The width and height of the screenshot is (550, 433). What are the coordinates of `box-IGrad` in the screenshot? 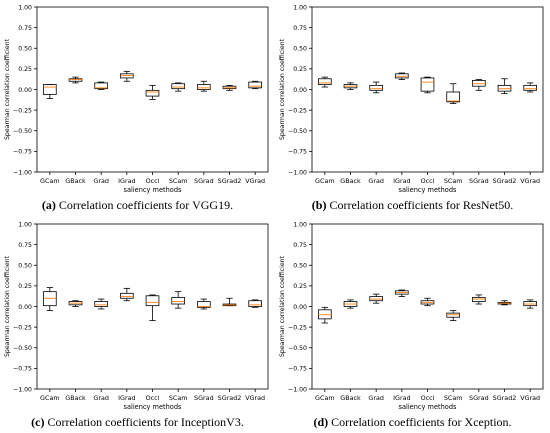 It's located at (402, 76).